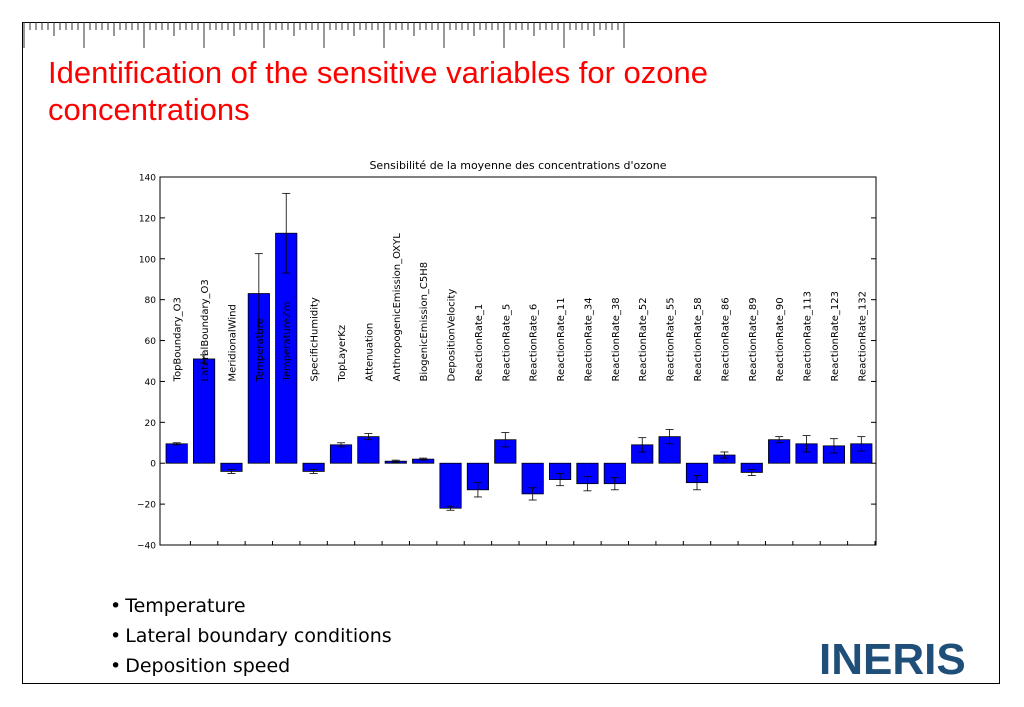 The image size is (1024, 707). I want to click on y-tick-label: 120, so click(147, 219).